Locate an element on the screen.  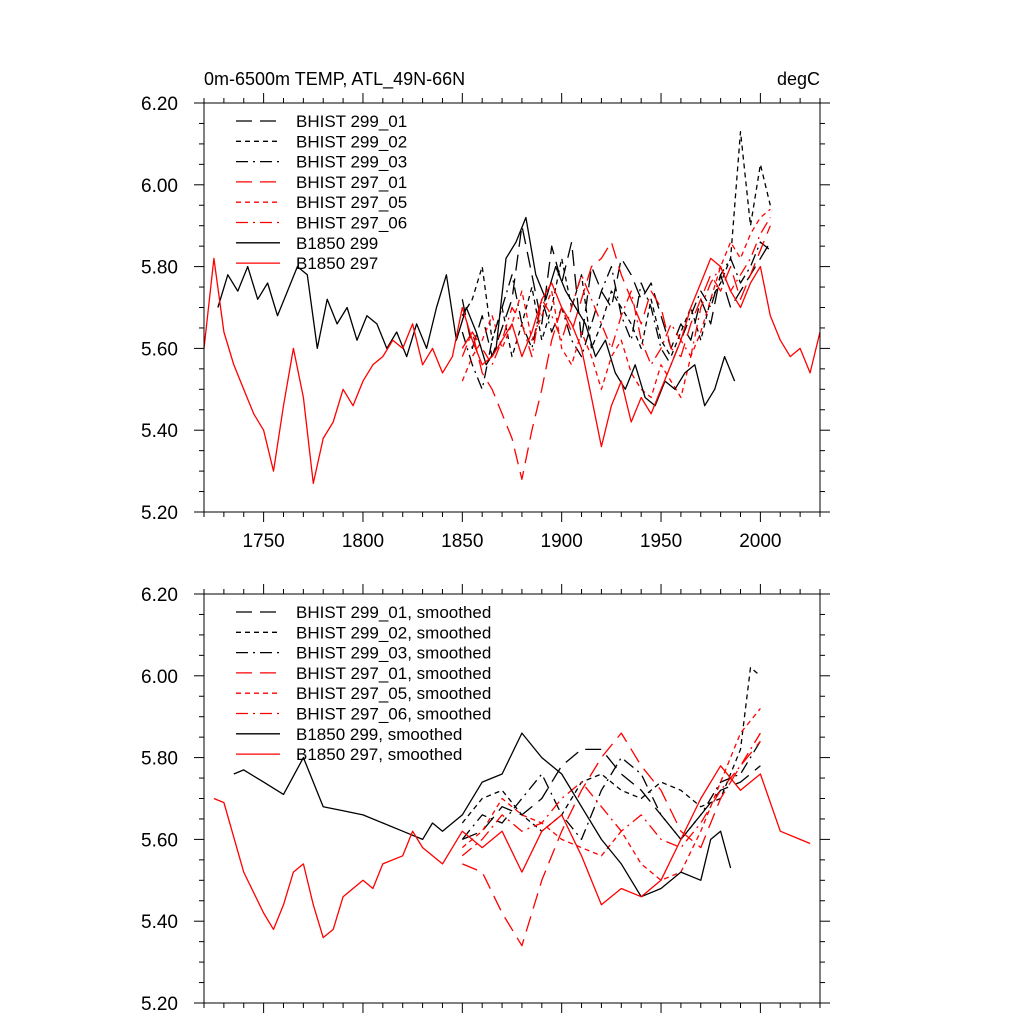
legend-label: BHIST 299_01, smoothed is located at coordinates (393, 612).